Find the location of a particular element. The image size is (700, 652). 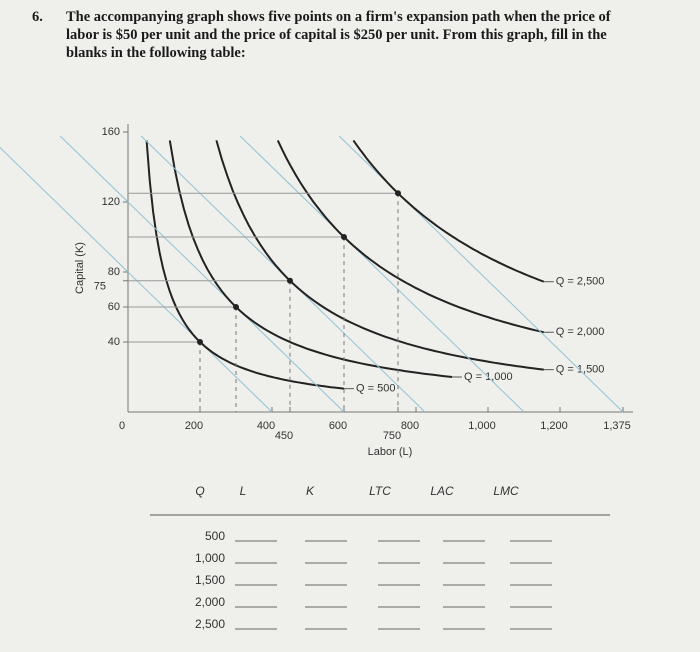

table-header: L is located at coordinates (243, 491).